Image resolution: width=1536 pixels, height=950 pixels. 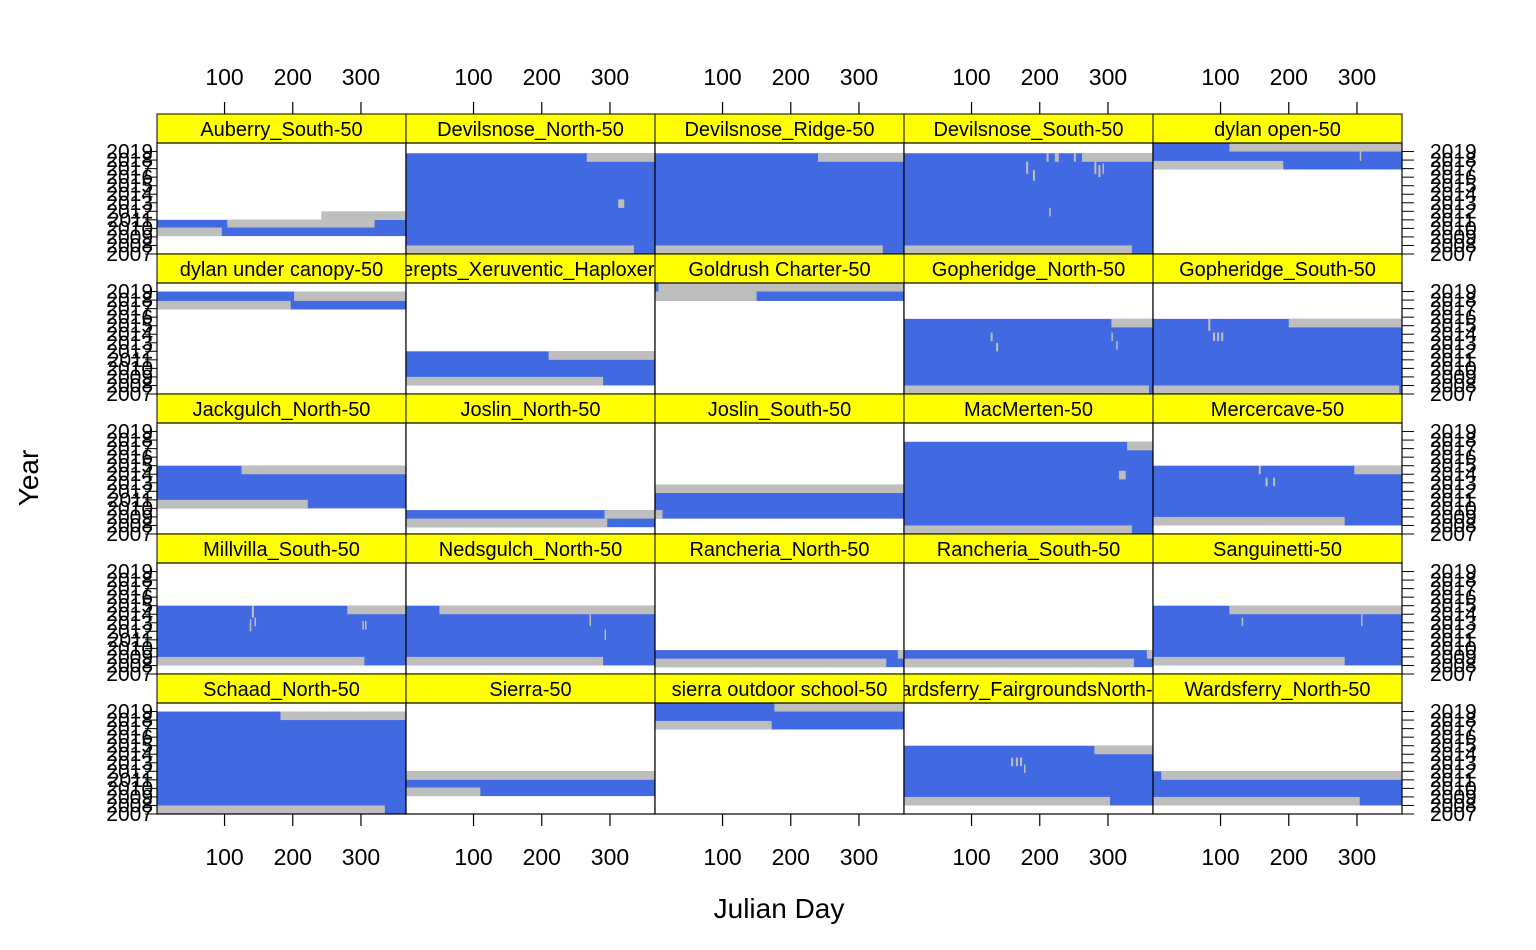 I want to click on panel-title: Gopheridge_North-50, so click(x=1028, y=270).